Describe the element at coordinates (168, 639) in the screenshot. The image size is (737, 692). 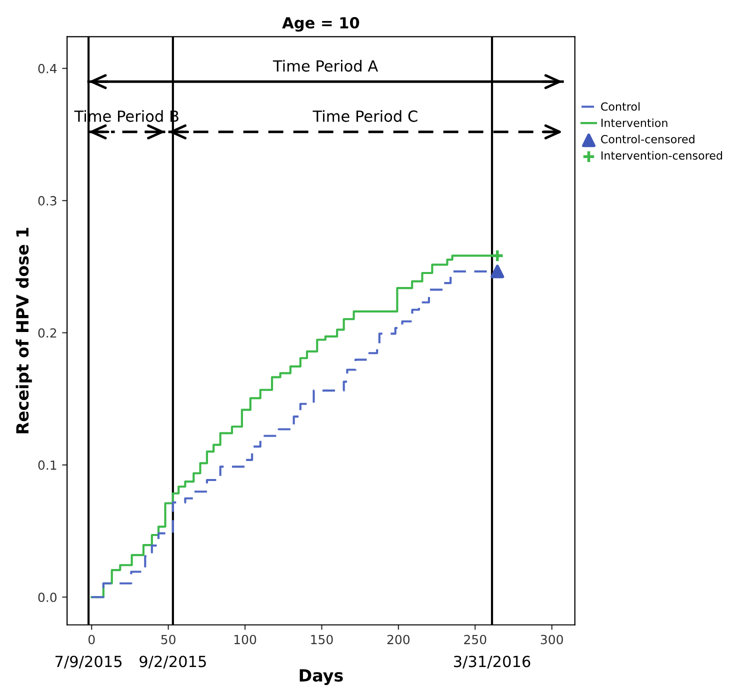
I see `x-tick-label: 50` at that location.